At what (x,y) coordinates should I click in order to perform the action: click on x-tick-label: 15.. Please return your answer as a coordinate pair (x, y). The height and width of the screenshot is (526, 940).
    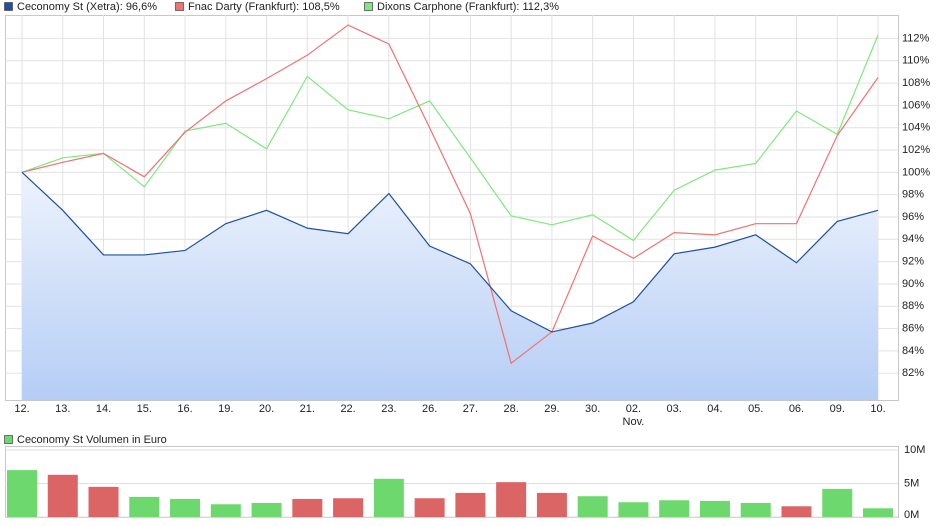
    Looking at the image, I should click on (144, 409).